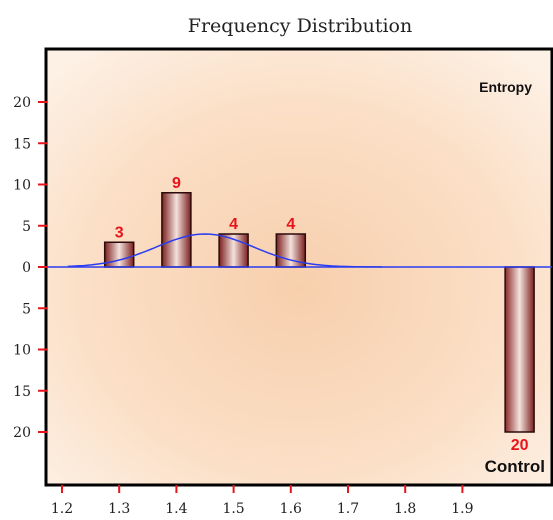 The image size is (553, 520). I want to click on normal-curve, so click(225, 250).